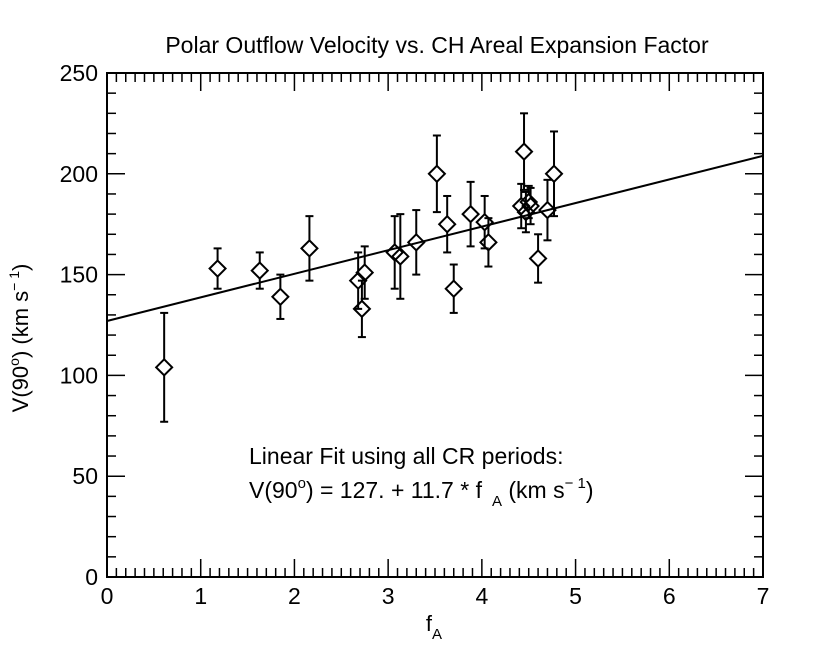 The width and height of the screenshot is (830, 664). Describe the element at coordinates (294, 596) in the screenshot. I see `x-tick-label: 2` at that location.